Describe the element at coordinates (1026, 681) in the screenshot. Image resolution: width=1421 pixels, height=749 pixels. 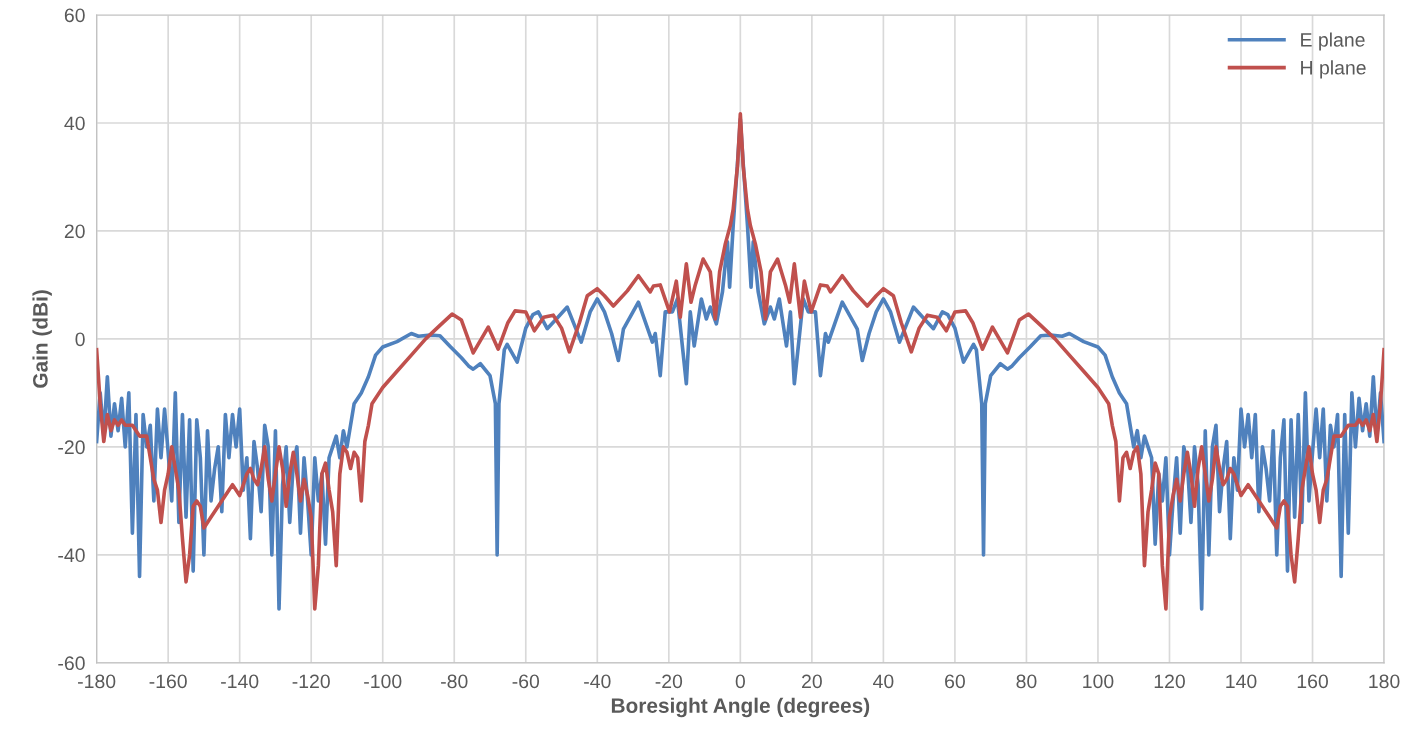
I see `x-tick-label: 80` at that location.